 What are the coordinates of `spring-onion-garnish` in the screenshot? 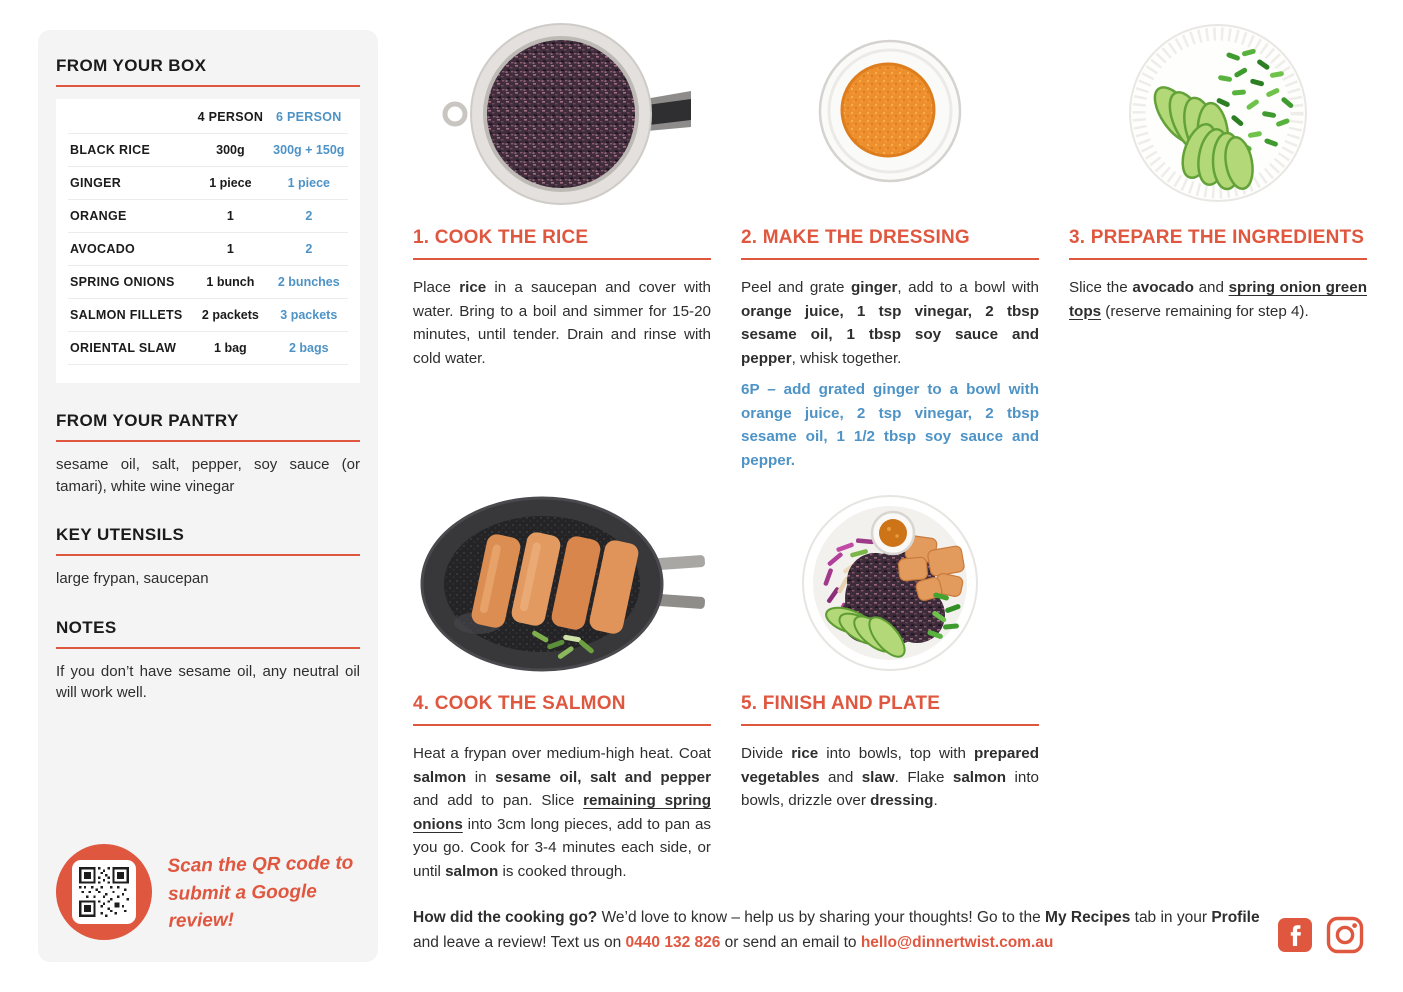 It's located at (944, 615).